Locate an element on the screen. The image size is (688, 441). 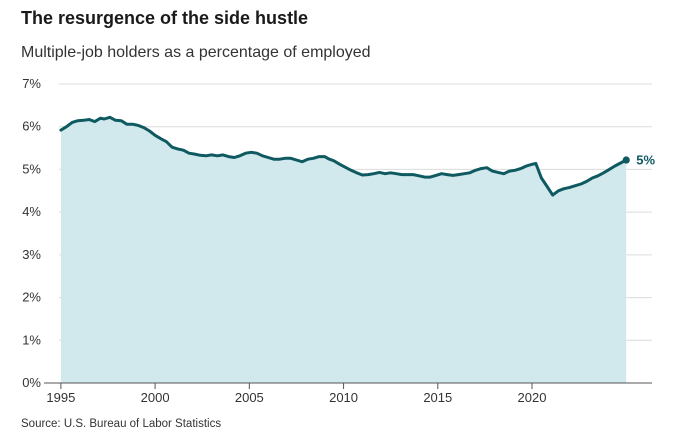
y-tick-label: 6% is located at coordinates (31, 126).